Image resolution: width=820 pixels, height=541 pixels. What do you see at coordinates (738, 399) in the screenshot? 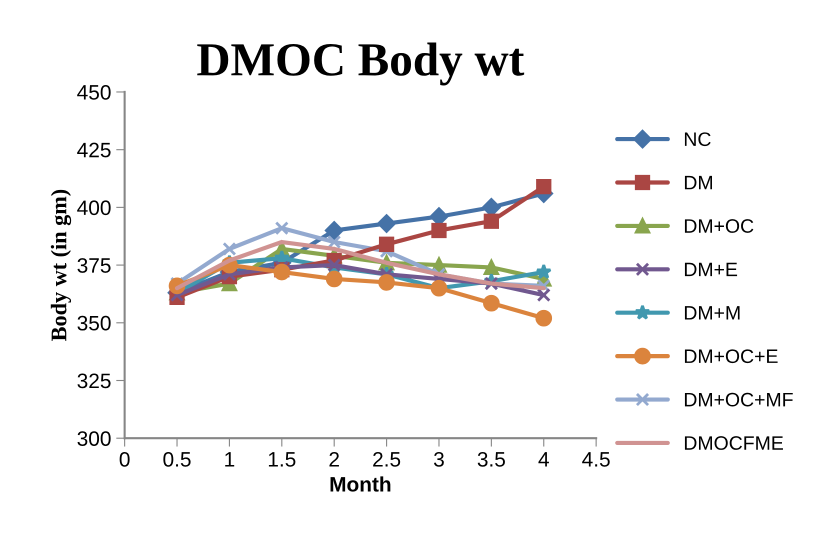
I see `legend-label: DM+OC+MF` at bounding box center [738, 399].